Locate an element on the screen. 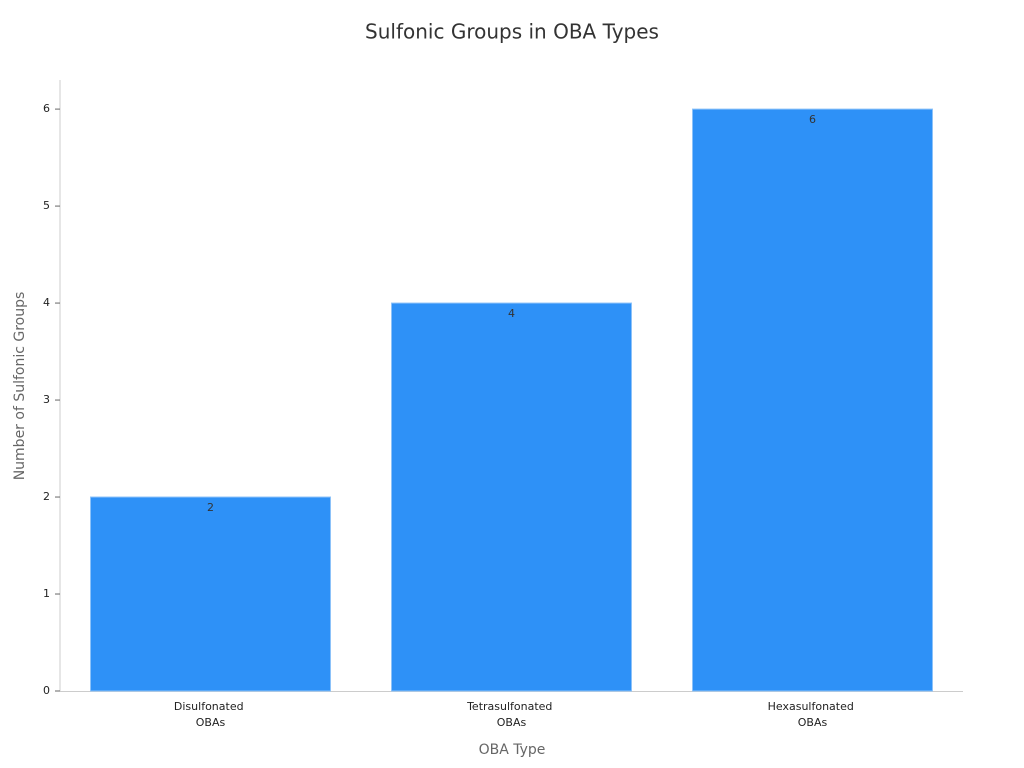  x-tick-label: Hexasulfonated OBAs is located at coordinates (813, 714).